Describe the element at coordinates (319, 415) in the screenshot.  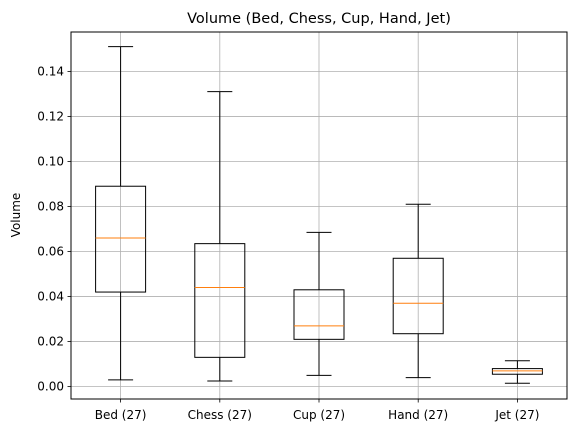
I see `x-tick-label: Cup (27)` at that location.